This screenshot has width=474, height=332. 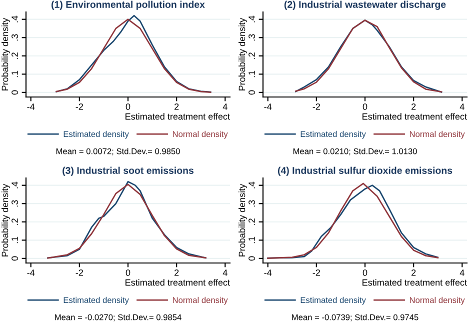 I want to click on chart-title: (2) Industrial wastewater discharge, so click(x=365, y=5).